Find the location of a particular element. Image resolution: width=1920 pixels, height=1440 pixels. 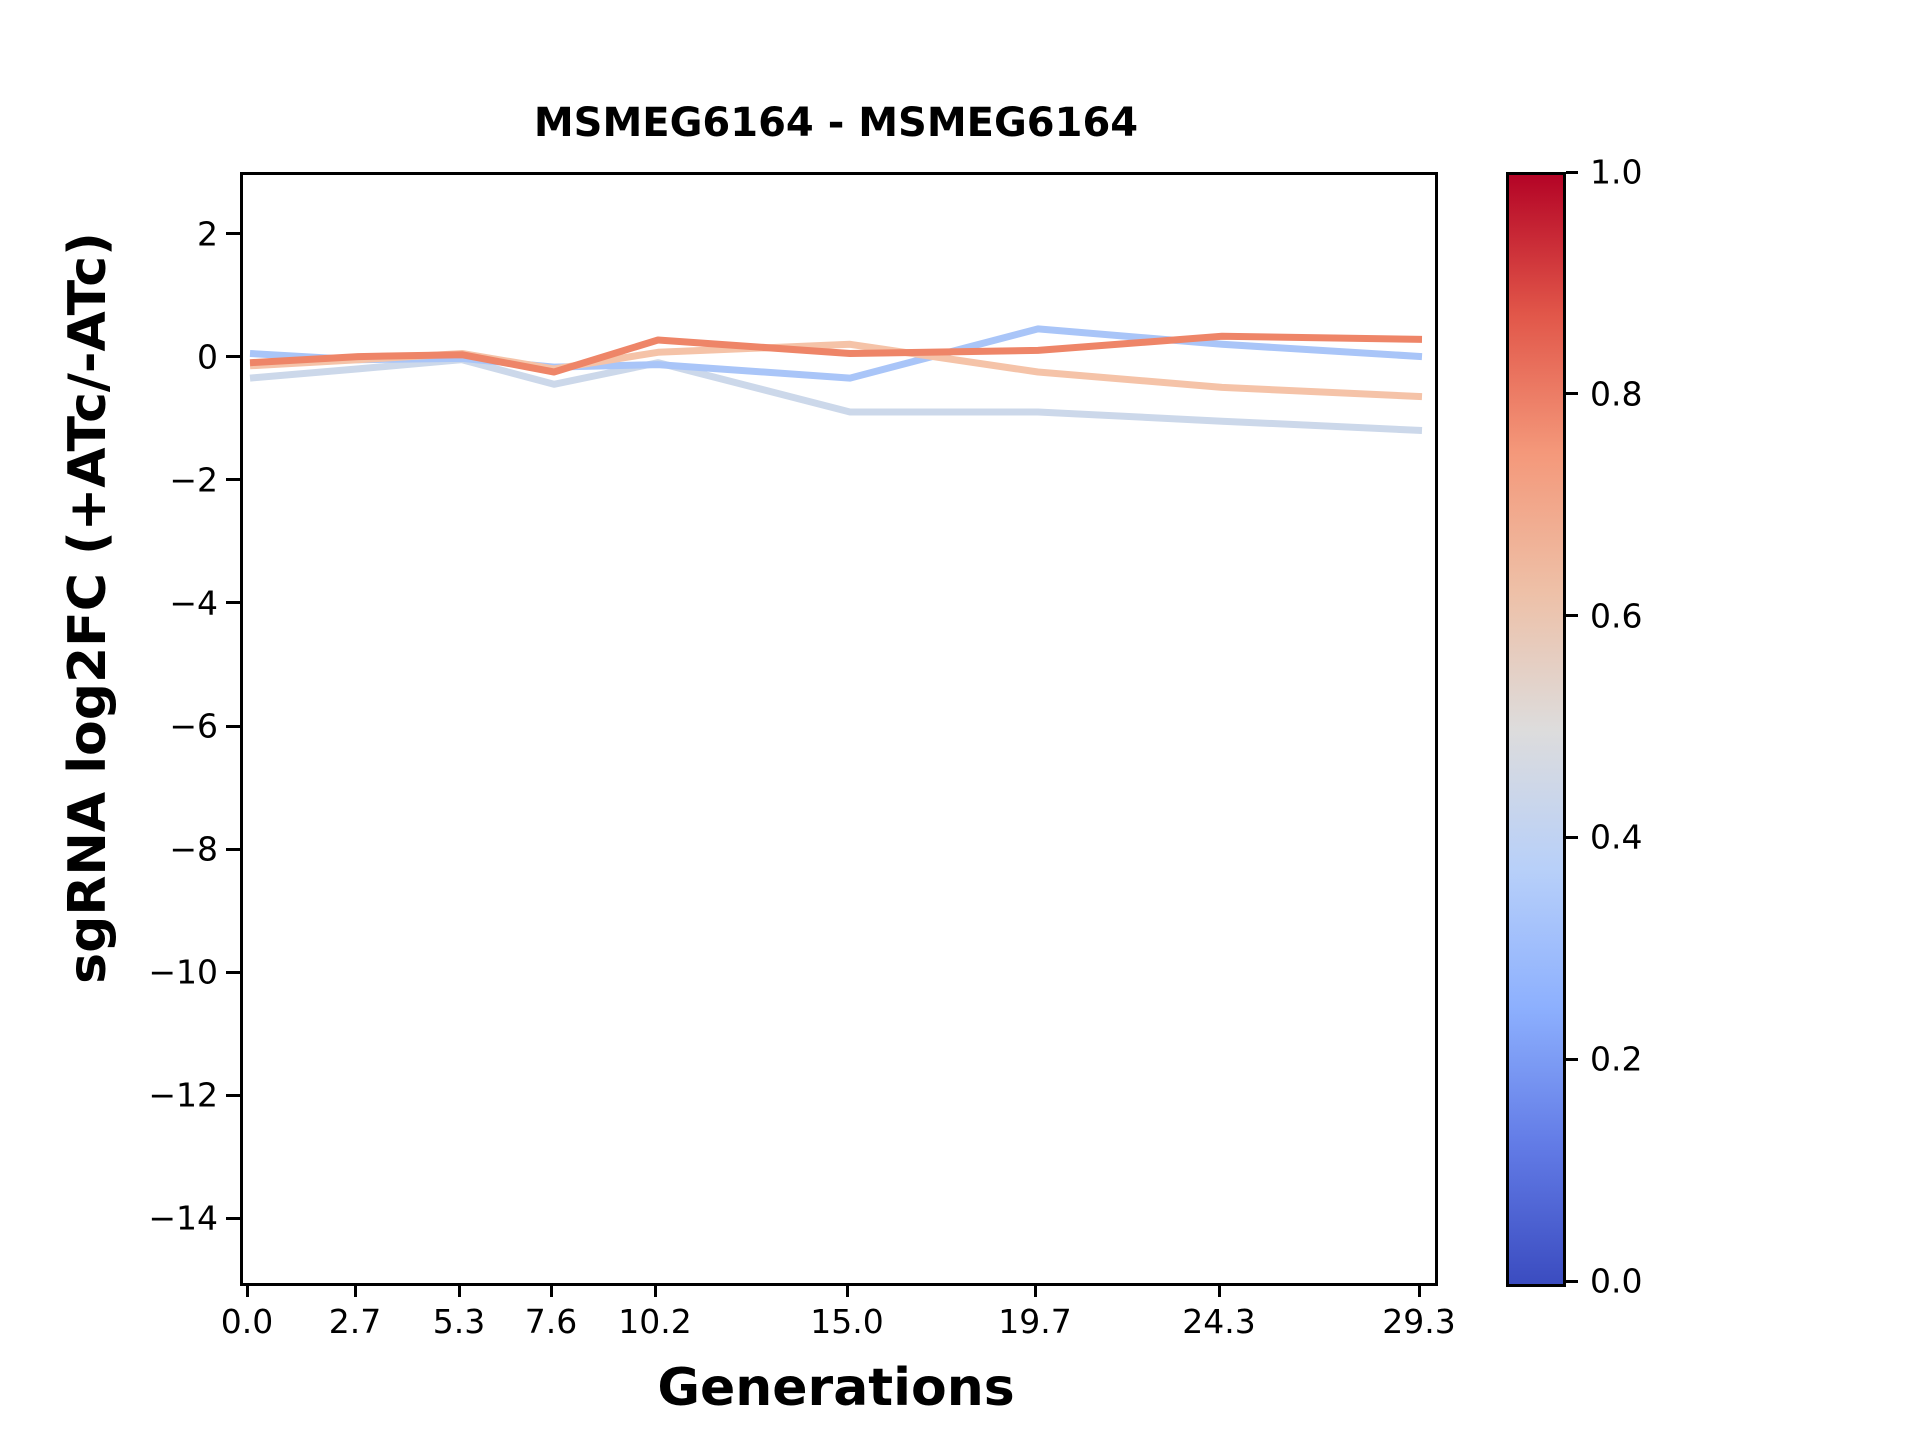

y-tick-label: −4 is located at coordinates (193, 603).